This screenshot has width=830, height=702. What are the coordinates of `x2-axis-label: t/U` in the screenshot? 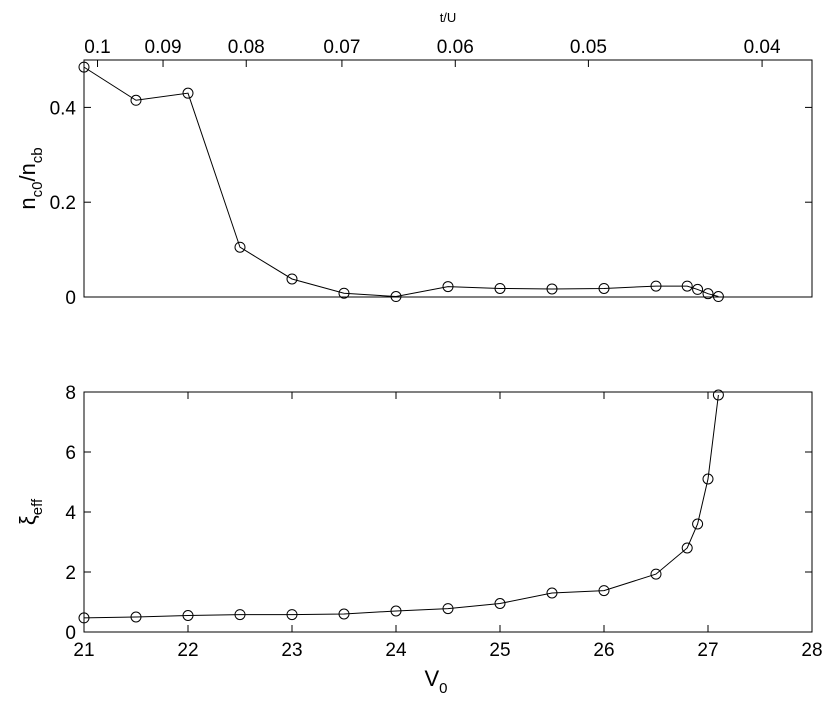 It's located at (448, 17).